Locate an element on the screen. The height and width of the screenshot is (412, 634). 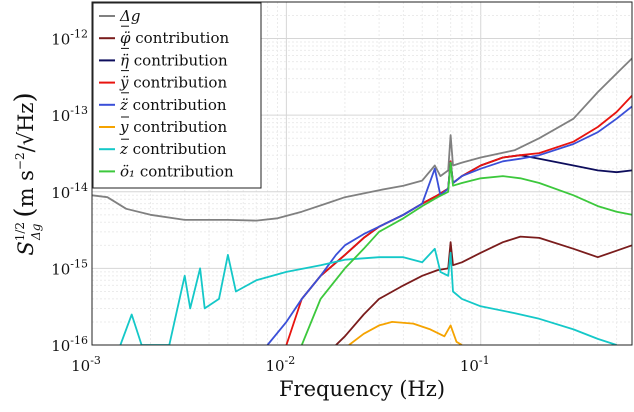
x-tick-label: 10⁻² is located at coordinates (280, 364).